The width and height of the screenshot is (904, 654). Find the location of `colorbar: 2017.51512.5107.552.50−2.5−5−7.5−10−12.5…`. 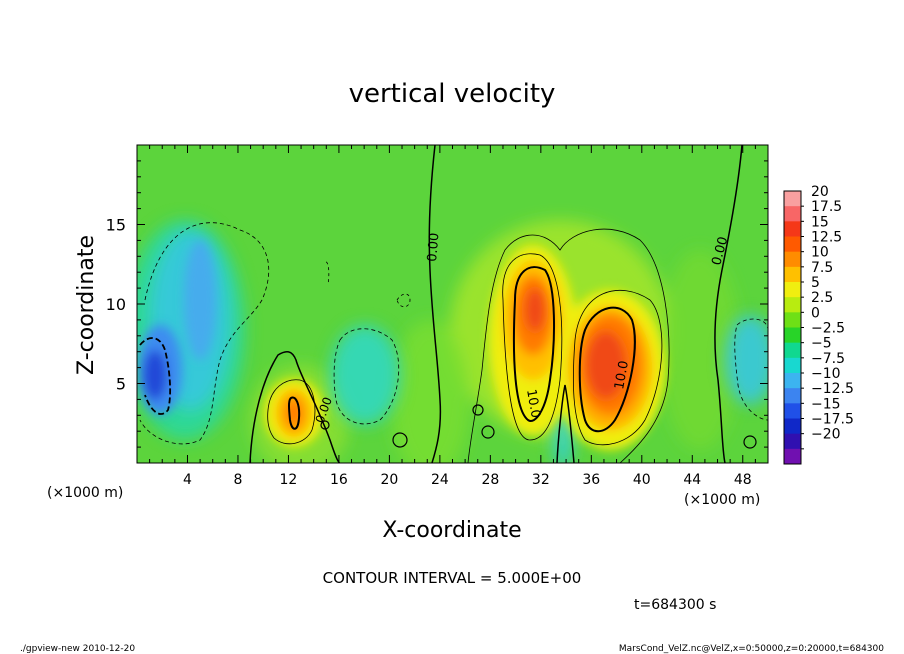

colorbar: 2017.51512.5107.552.50−2.5−5−7.5−10−12.5… is located at coordinates (818, 324).